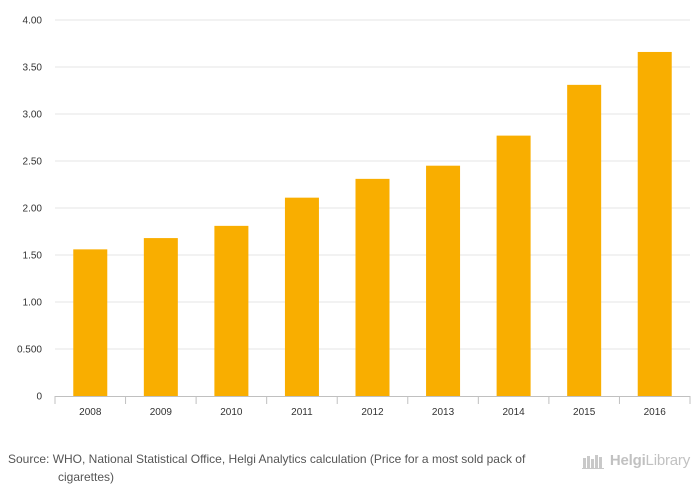  I want to click on y-tick-label: 1.00, so click(33, 303).